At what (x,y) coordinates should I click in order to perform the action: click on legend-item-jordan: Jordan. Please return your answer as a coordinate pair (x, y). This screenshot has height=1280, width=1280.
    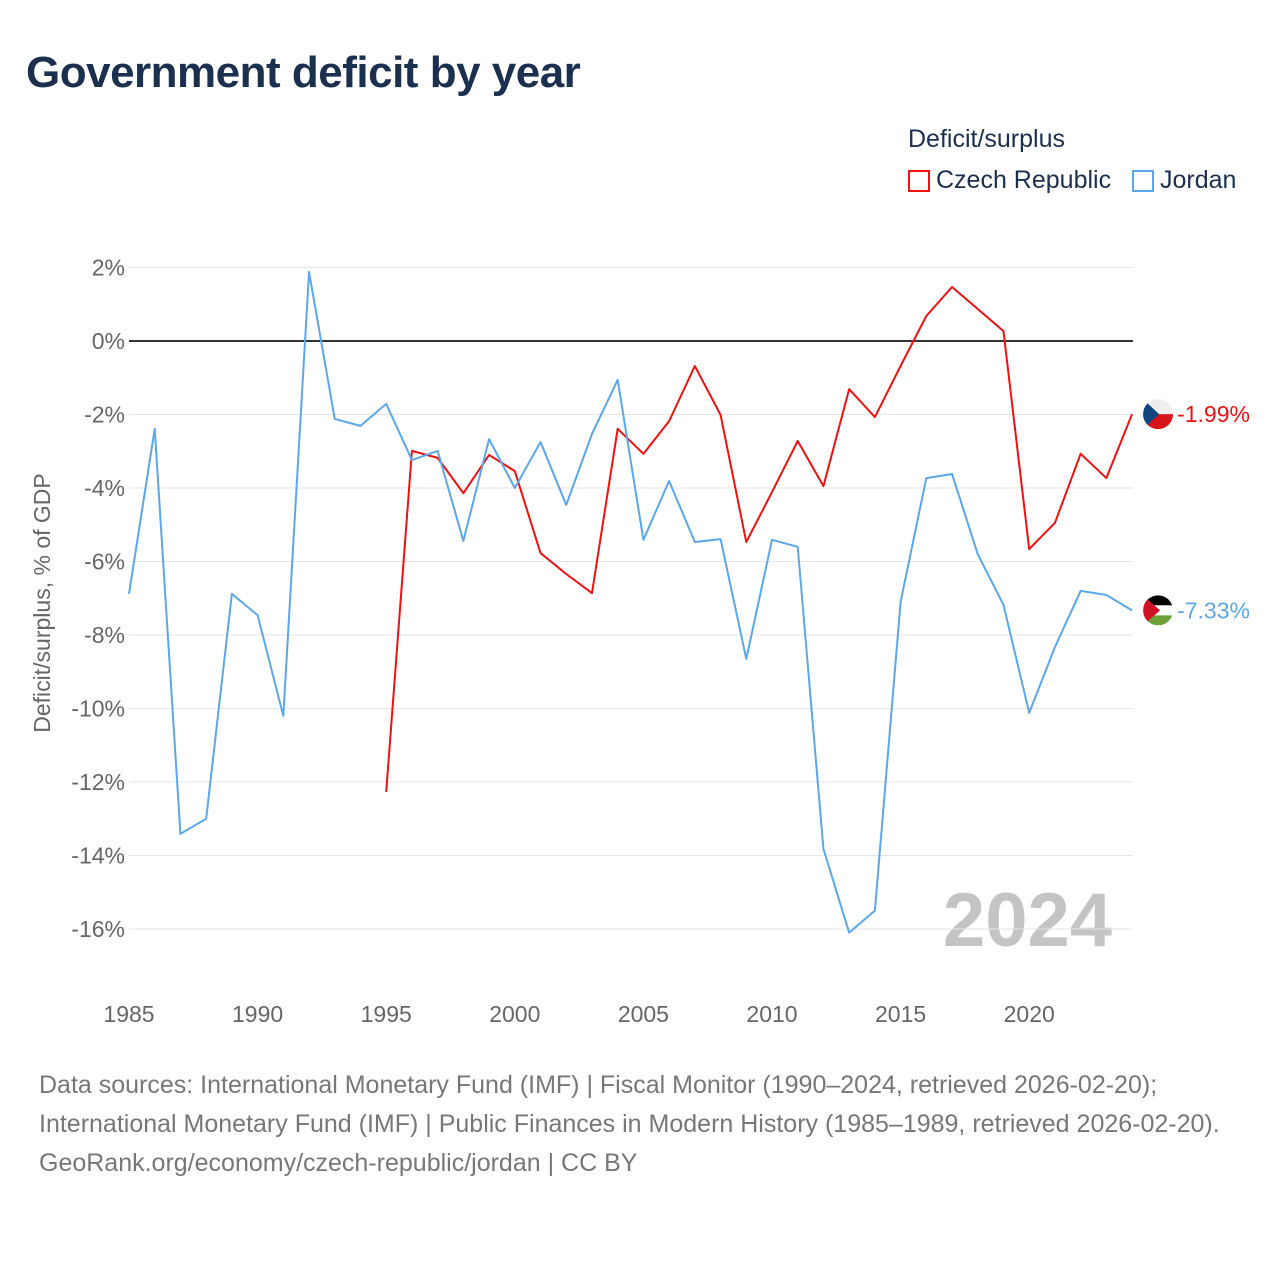
    Looking at the image, I should click on (1184, 180).